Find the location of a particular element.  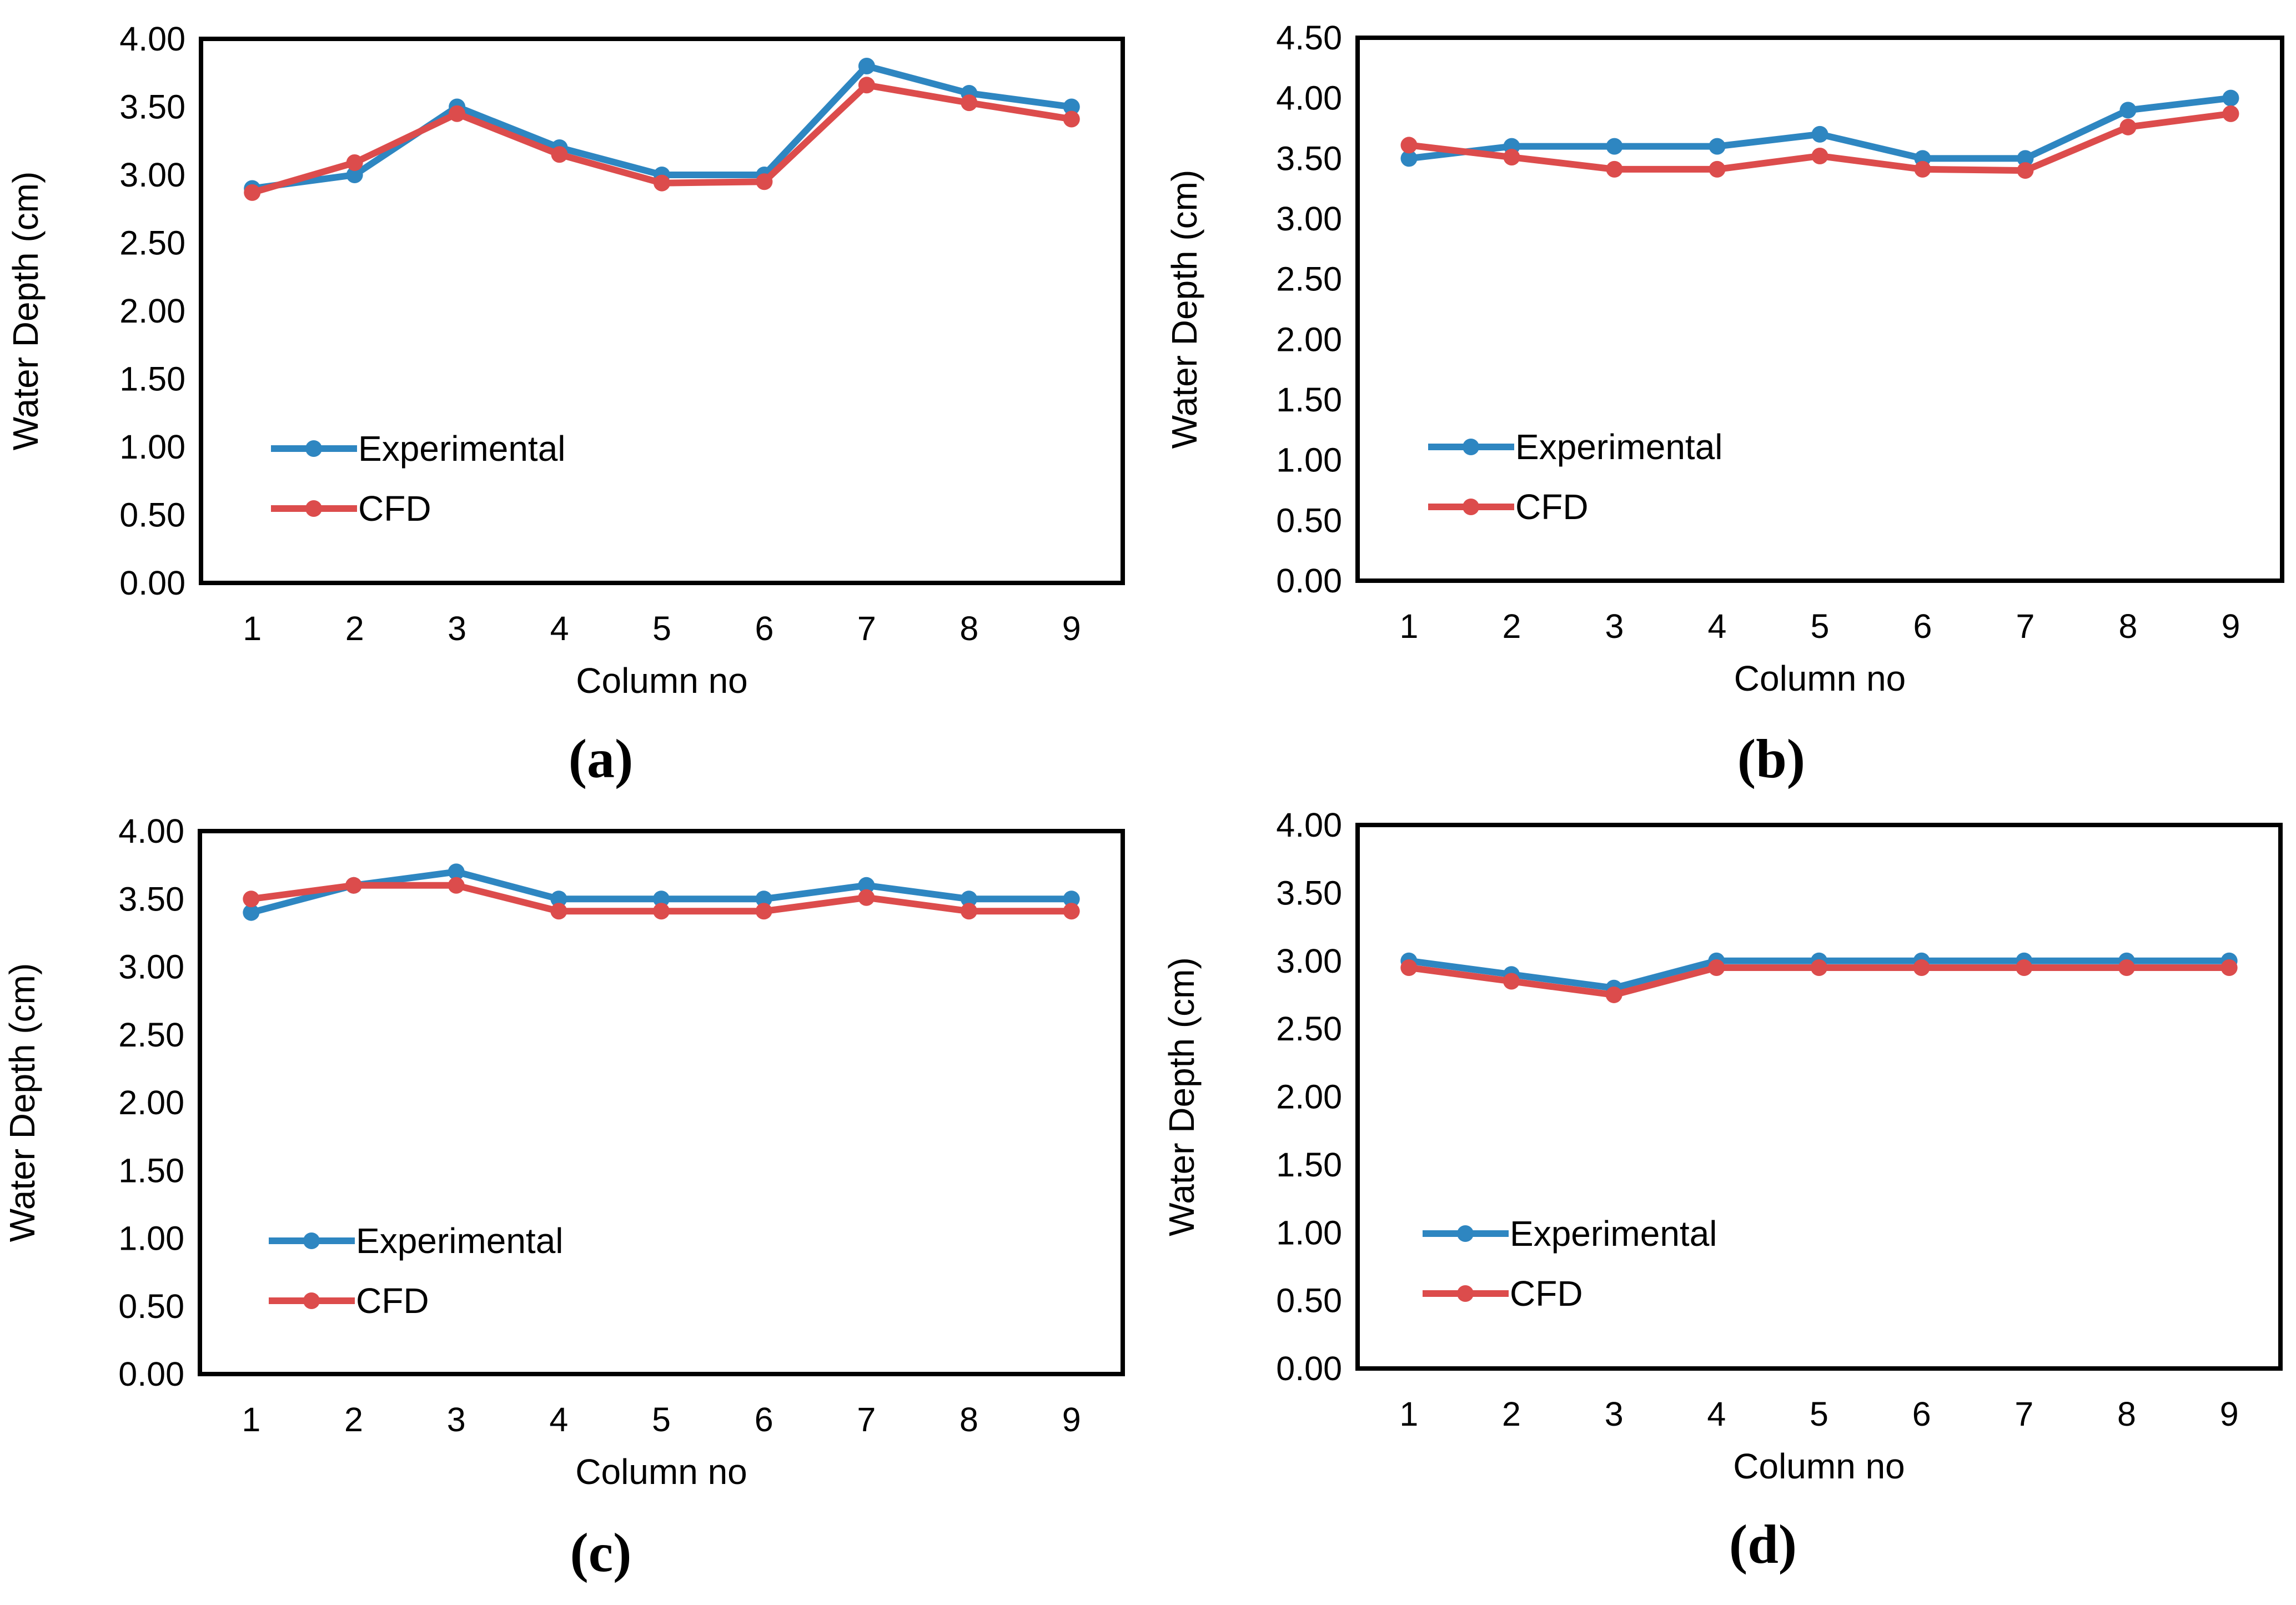

x-tick-label: 6 is located at coordinates (764, 1419).